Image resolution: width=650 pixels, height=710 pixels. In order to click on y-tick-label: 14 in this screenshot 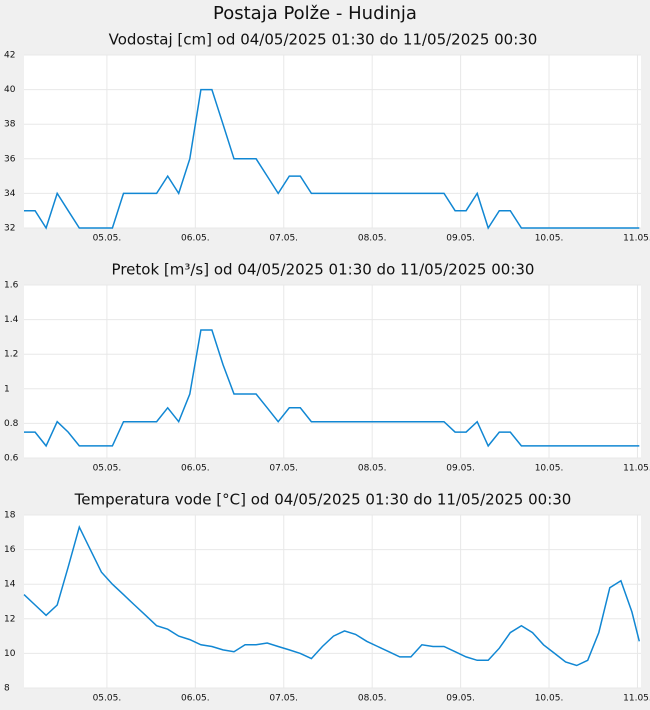, I will do `click(10, 585)`.